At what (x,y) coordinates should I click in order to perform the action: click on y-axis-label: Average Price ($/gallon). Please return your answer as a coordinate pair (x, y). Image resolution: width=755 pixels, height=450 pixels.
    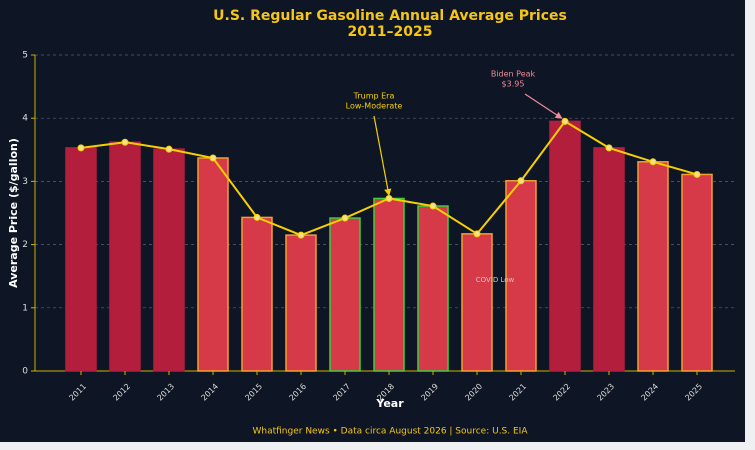
    Looking at the image, I should click on (13, 213).